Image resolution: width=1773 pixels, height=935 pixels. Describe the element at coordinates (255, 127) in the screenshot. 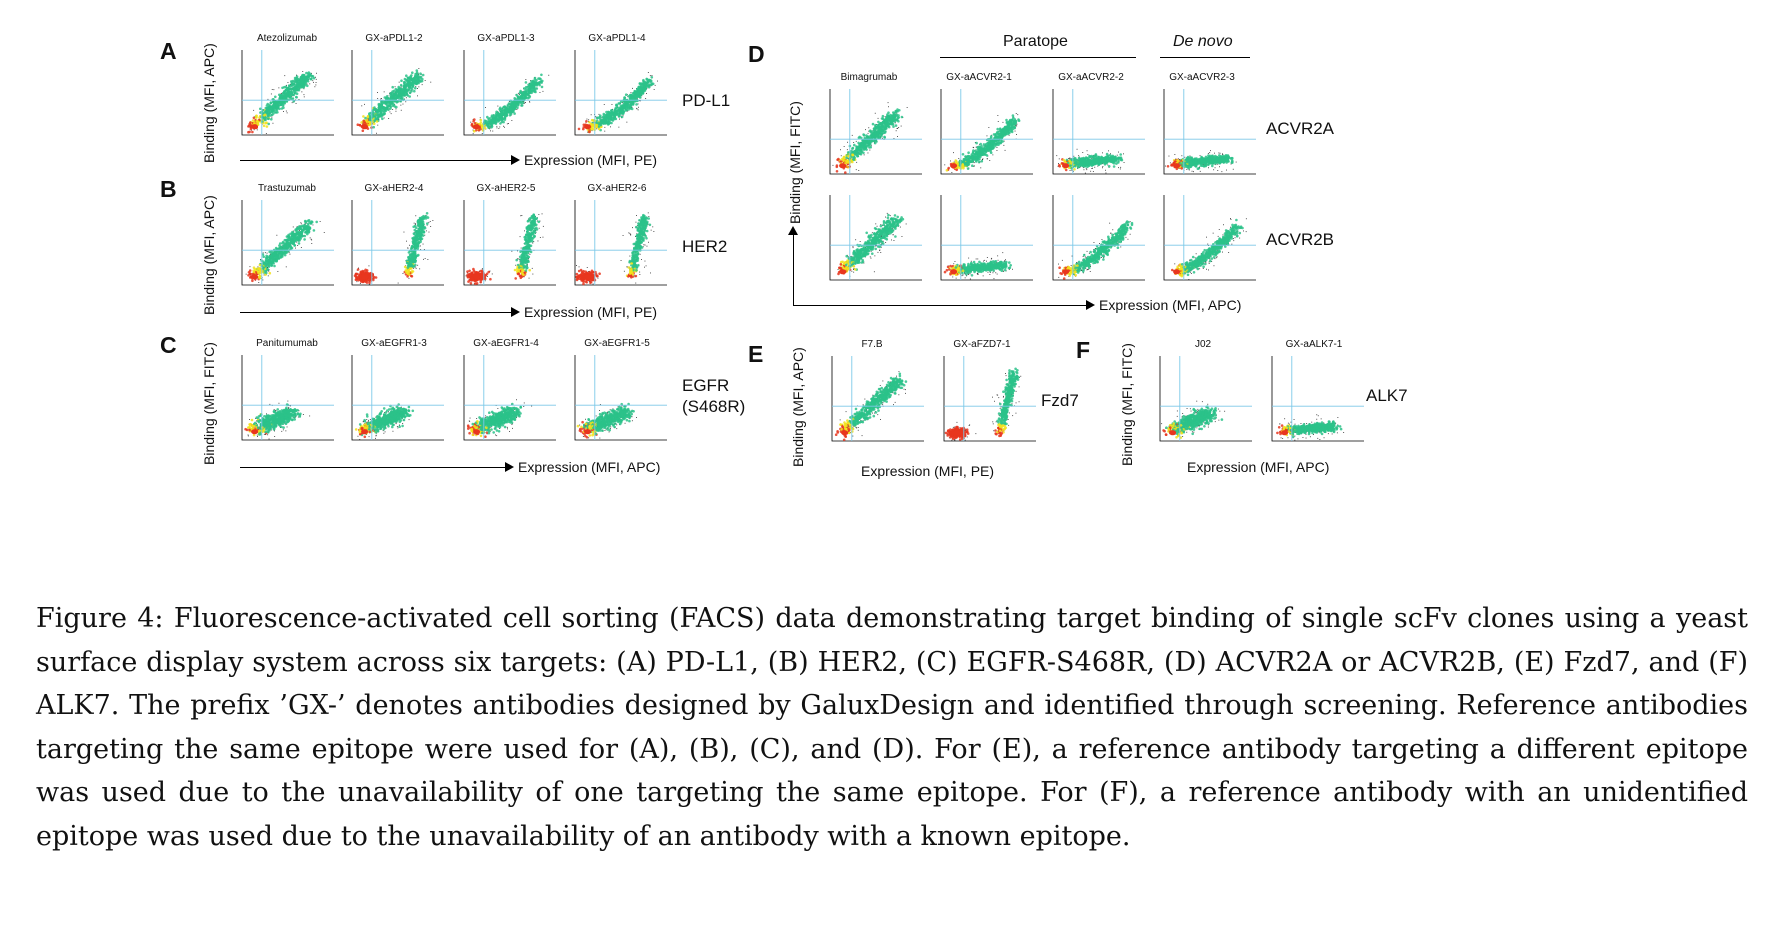

I see `density-core` at that location.